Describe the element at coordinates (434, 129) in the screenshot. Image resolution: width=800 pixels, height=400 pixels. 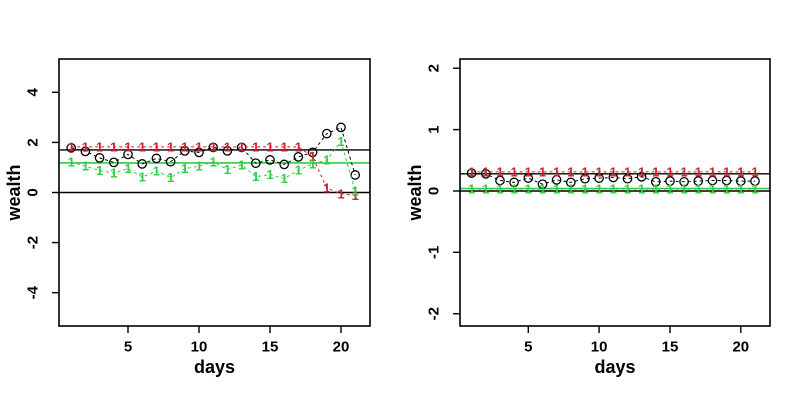
I see `y-tick-label: 1` at that location.